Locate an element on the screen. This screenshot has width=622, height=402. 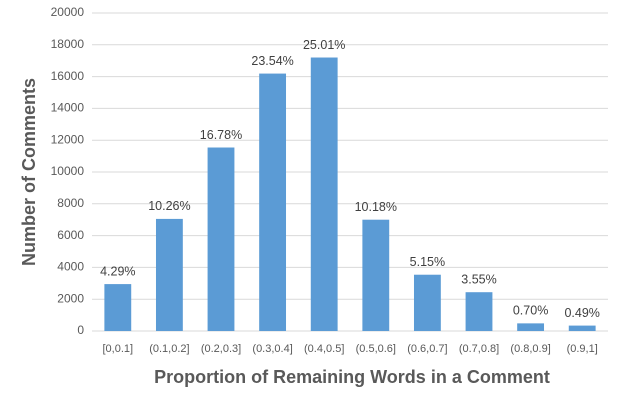
x-tick-label: (0.8,0.9] is located at coordinates (530, 349).